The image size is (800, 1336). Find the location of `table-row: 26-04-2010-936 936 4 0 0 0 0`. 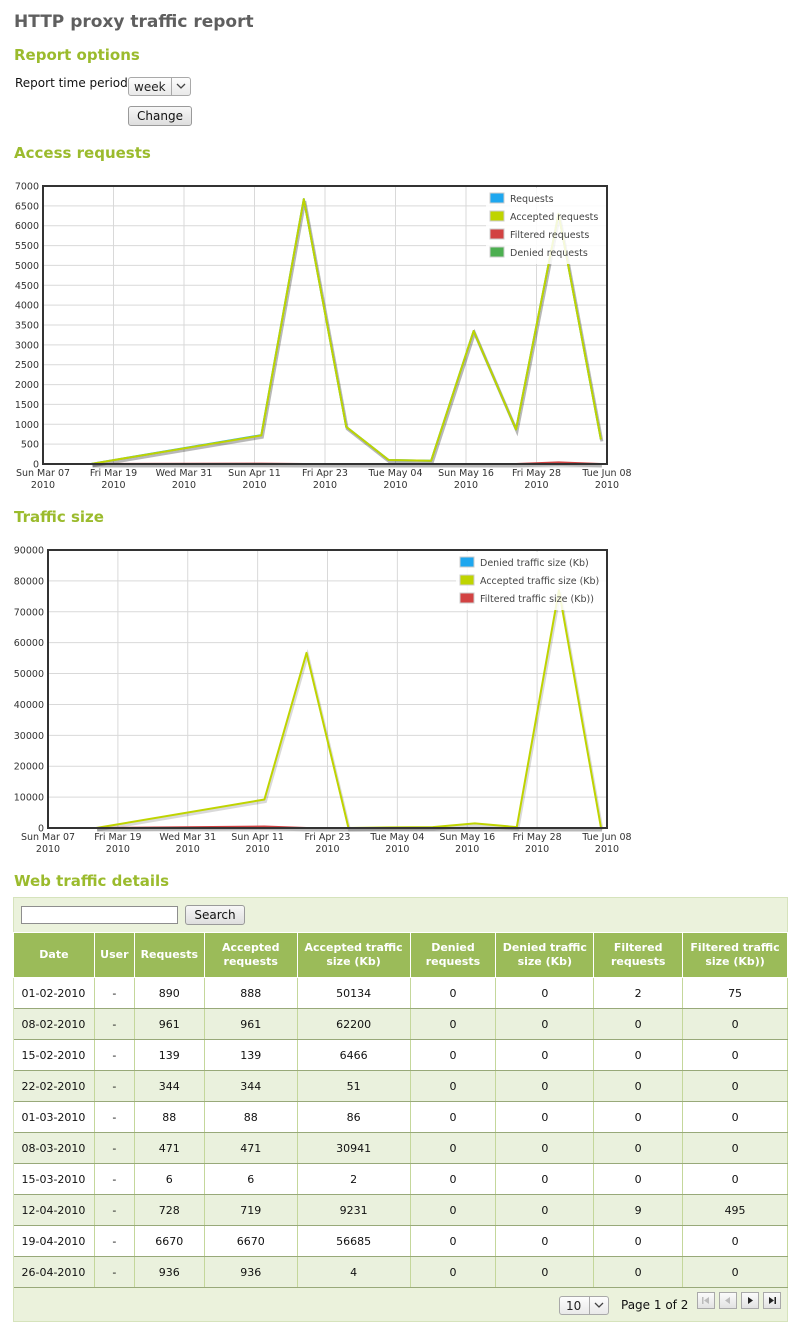

table-row: 26-04-2010-936 936 4 0 0 0 0 is located at coordinates (400, 1272).